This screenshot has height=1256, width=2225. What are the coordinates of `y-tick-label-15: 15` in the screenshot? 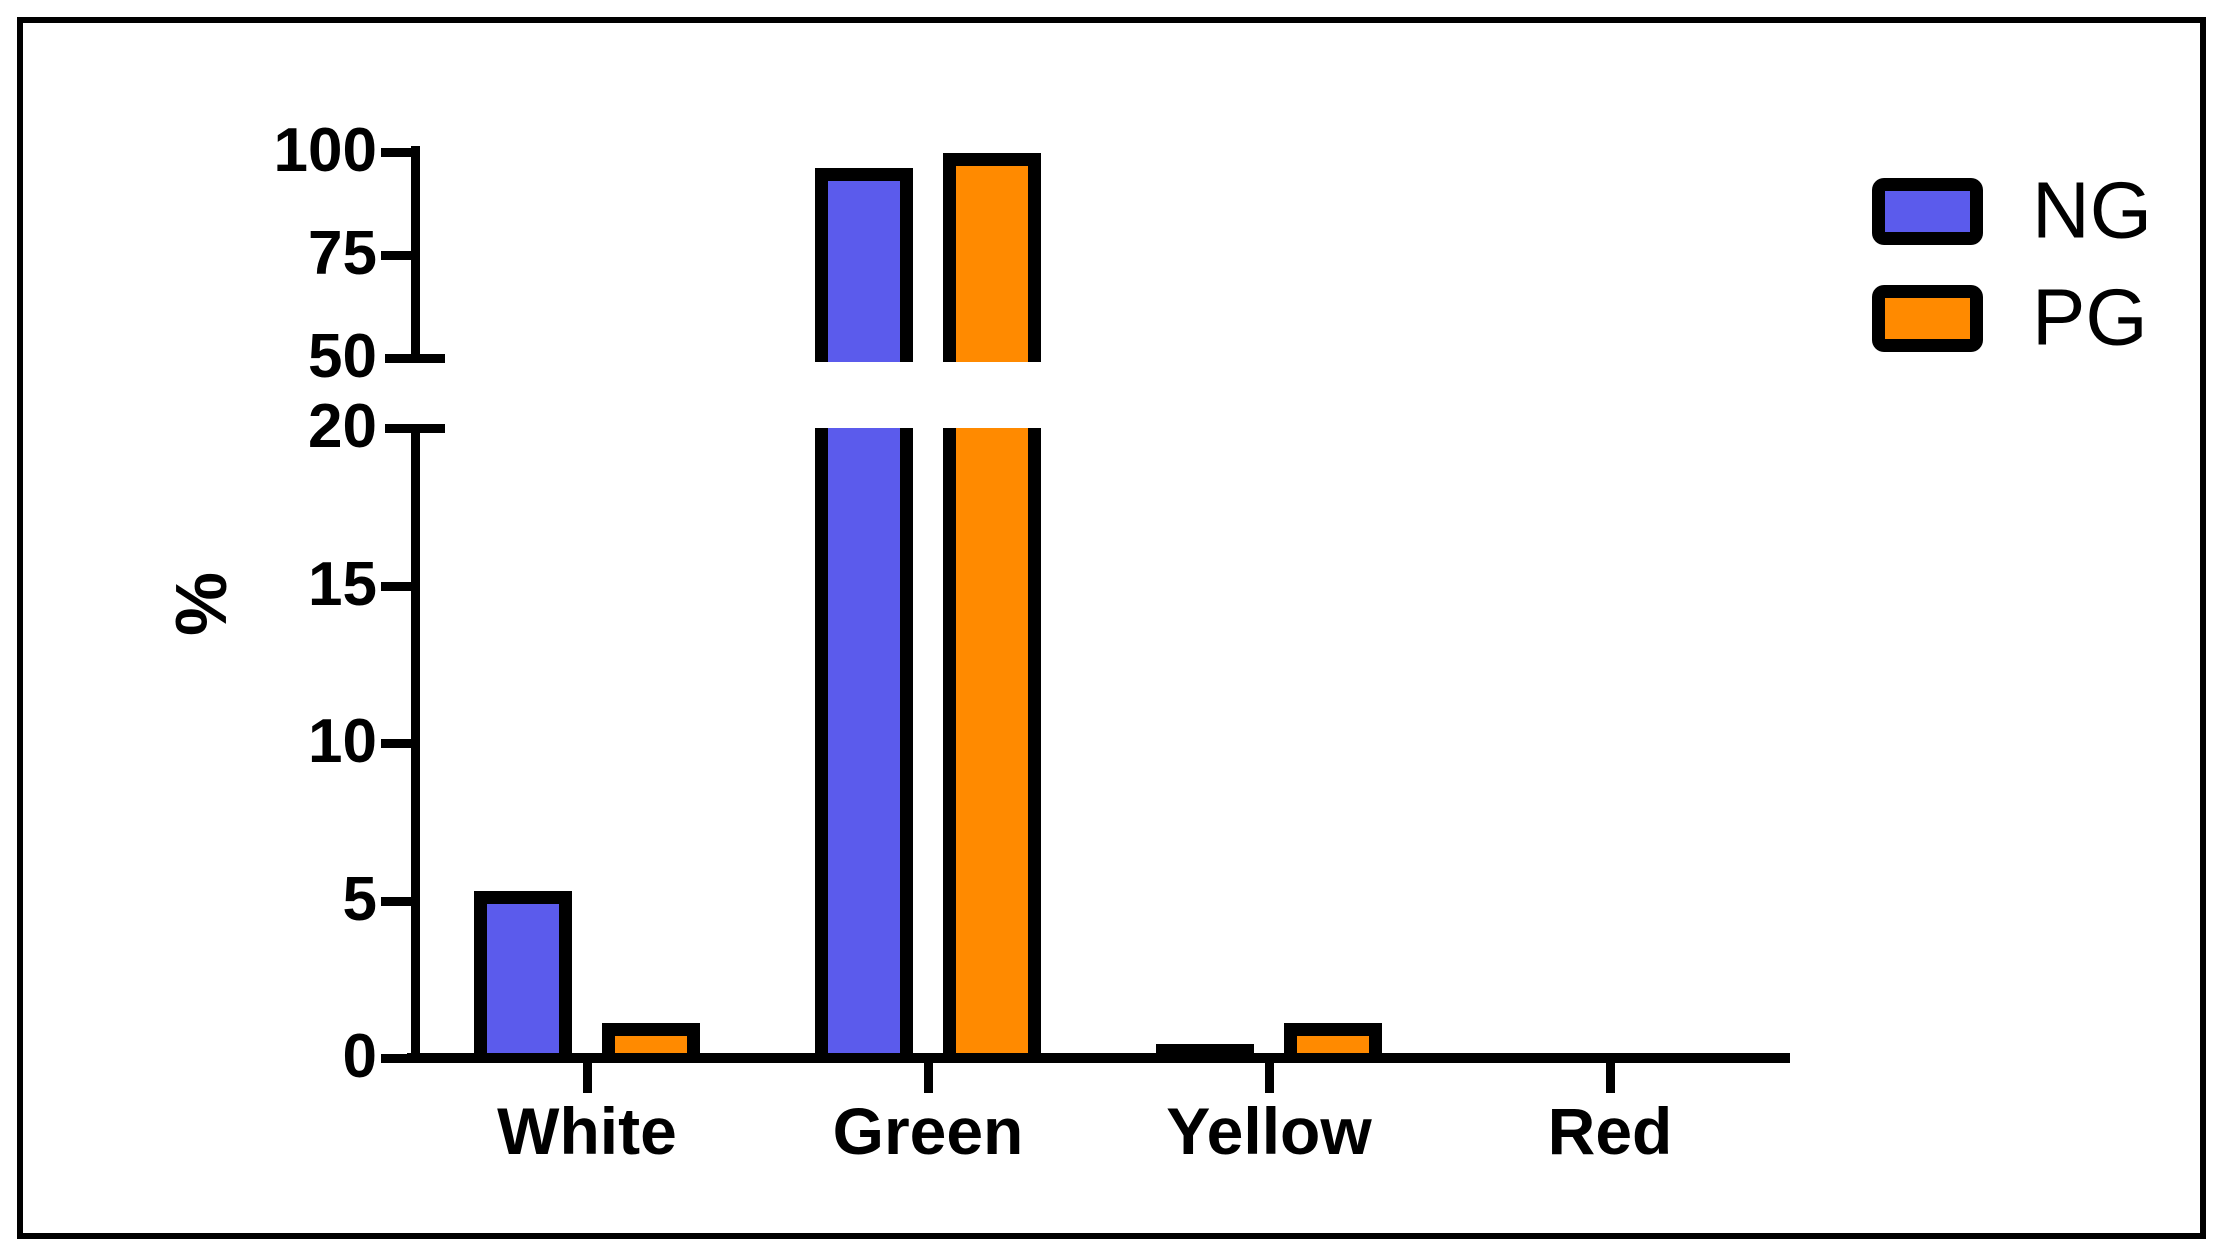 It's located at (342, 584).